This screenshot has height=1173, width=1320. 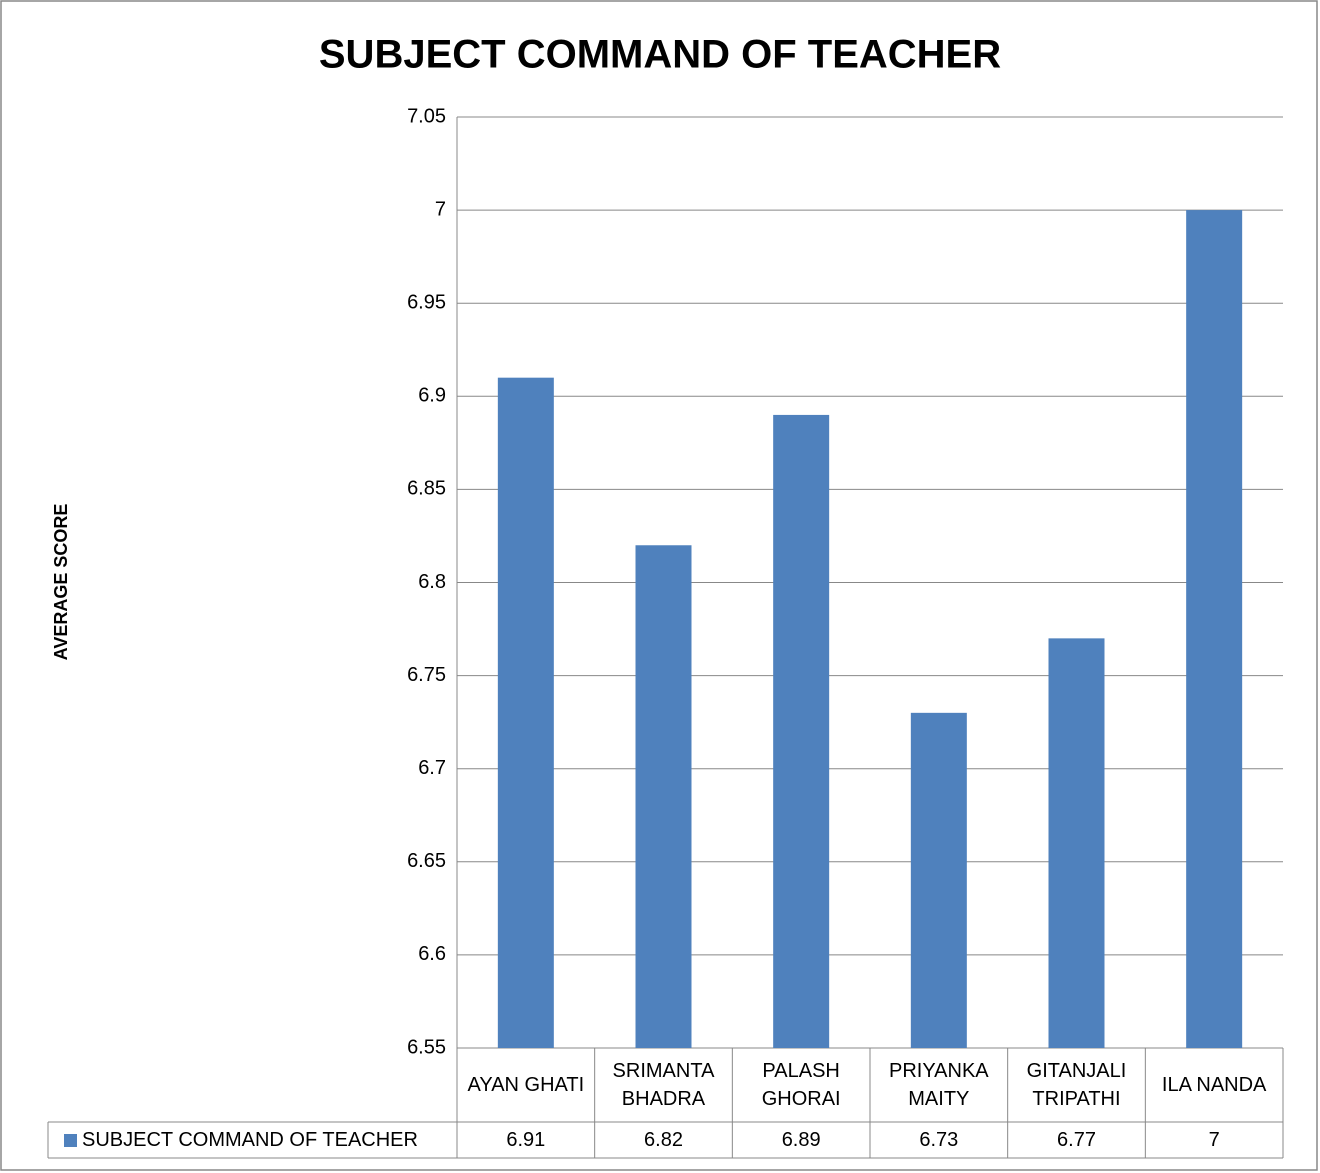 I want to click on y-tick-label: 6.65, so click(x=426, y=861).